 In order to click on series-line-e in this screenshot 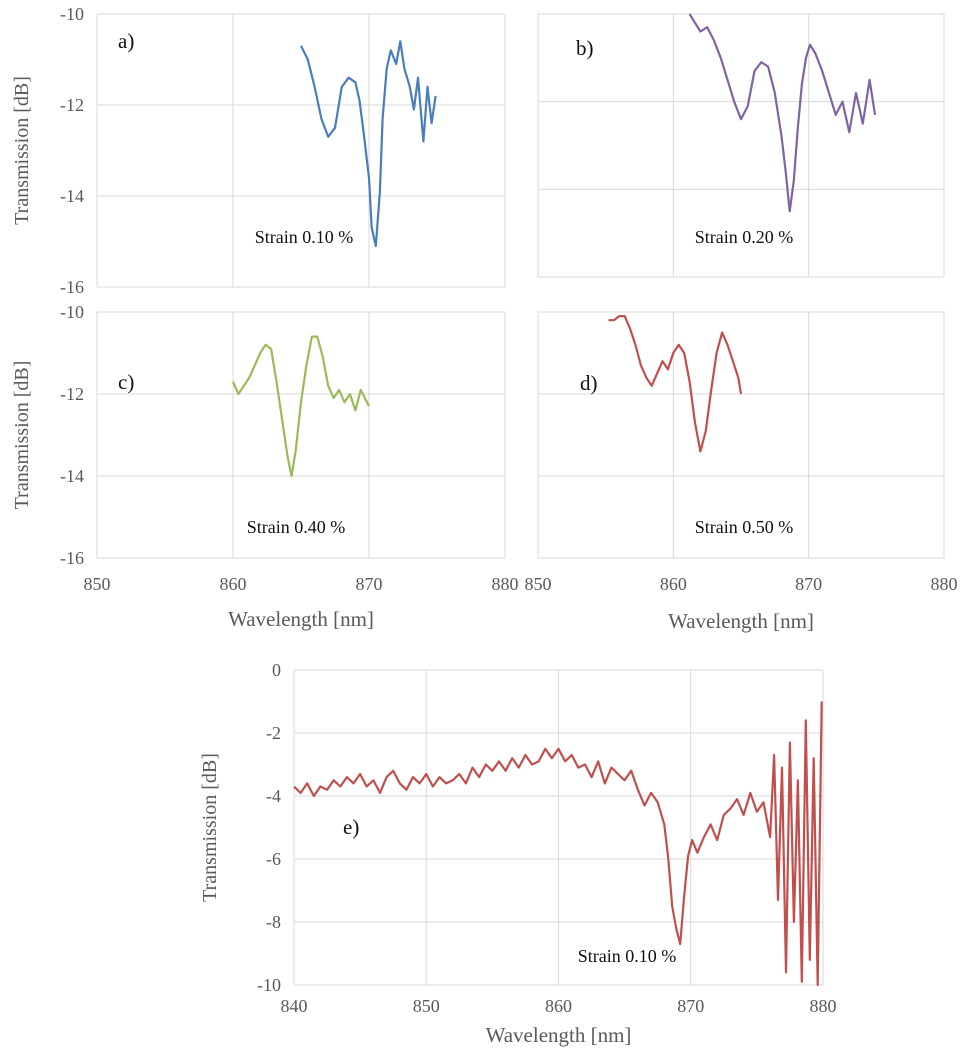, I will do `click(558, 844)`.